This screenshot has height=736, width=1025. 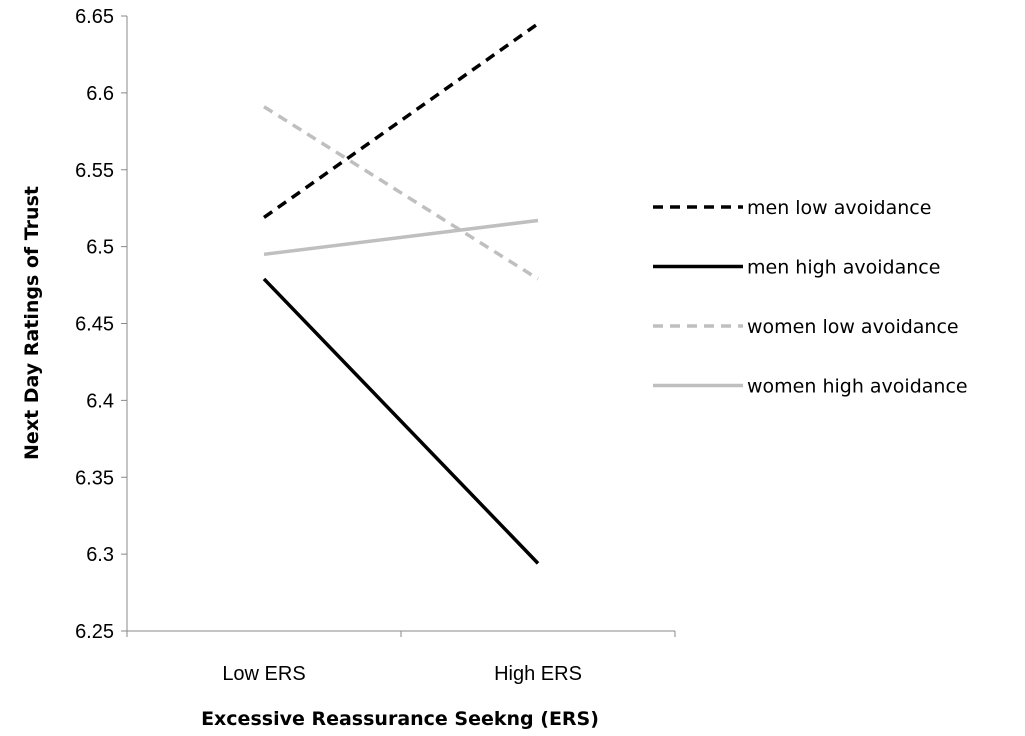 What do you see at coordinates (94, 478) in the screenshot?
I see `y-tick-label: 6.35` at bounding box center [94, 478].